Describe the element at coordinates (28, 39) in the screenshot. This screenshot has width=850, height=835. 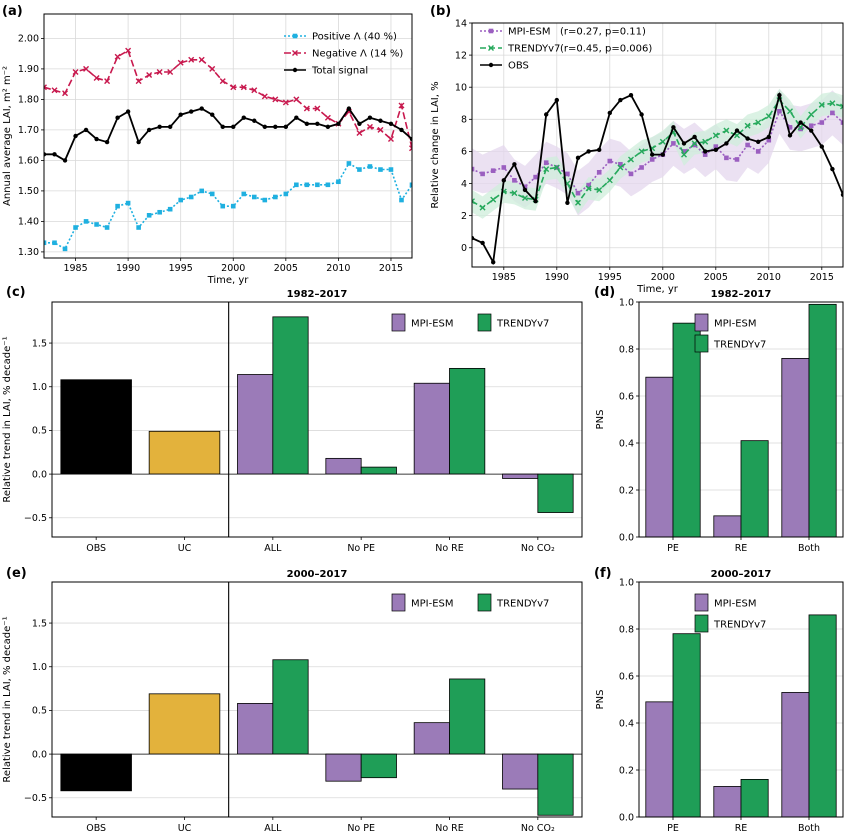
I see `y-tick-label: 2.00` at that location.